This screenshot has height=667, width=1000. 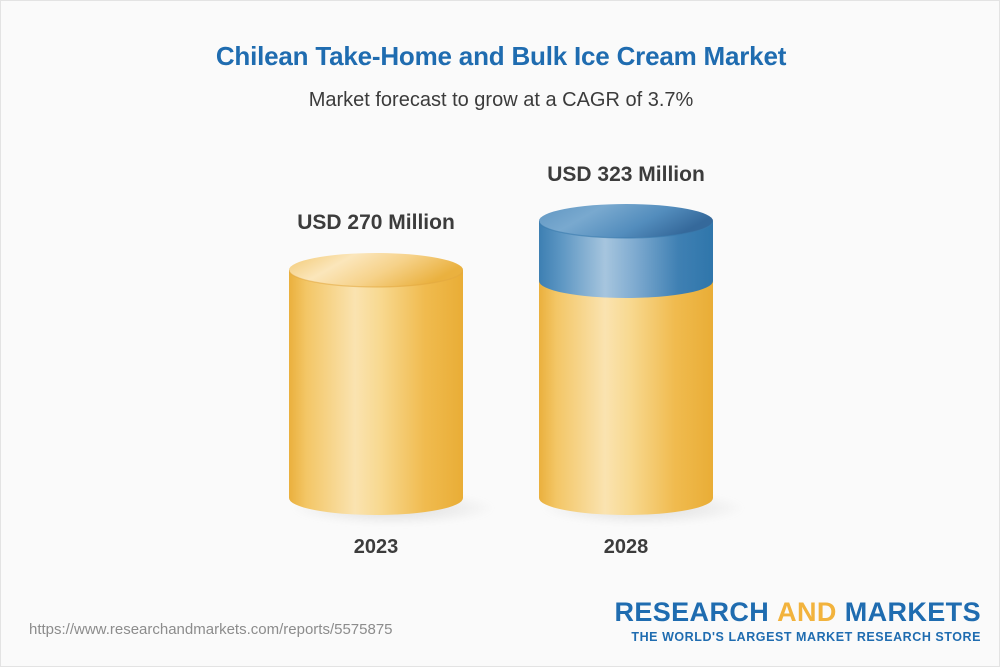 What do you see at coordinates (912, 612) in the screenshot?
I see `logo-word-markets: MARKETS` at bounding box center [912, 612].